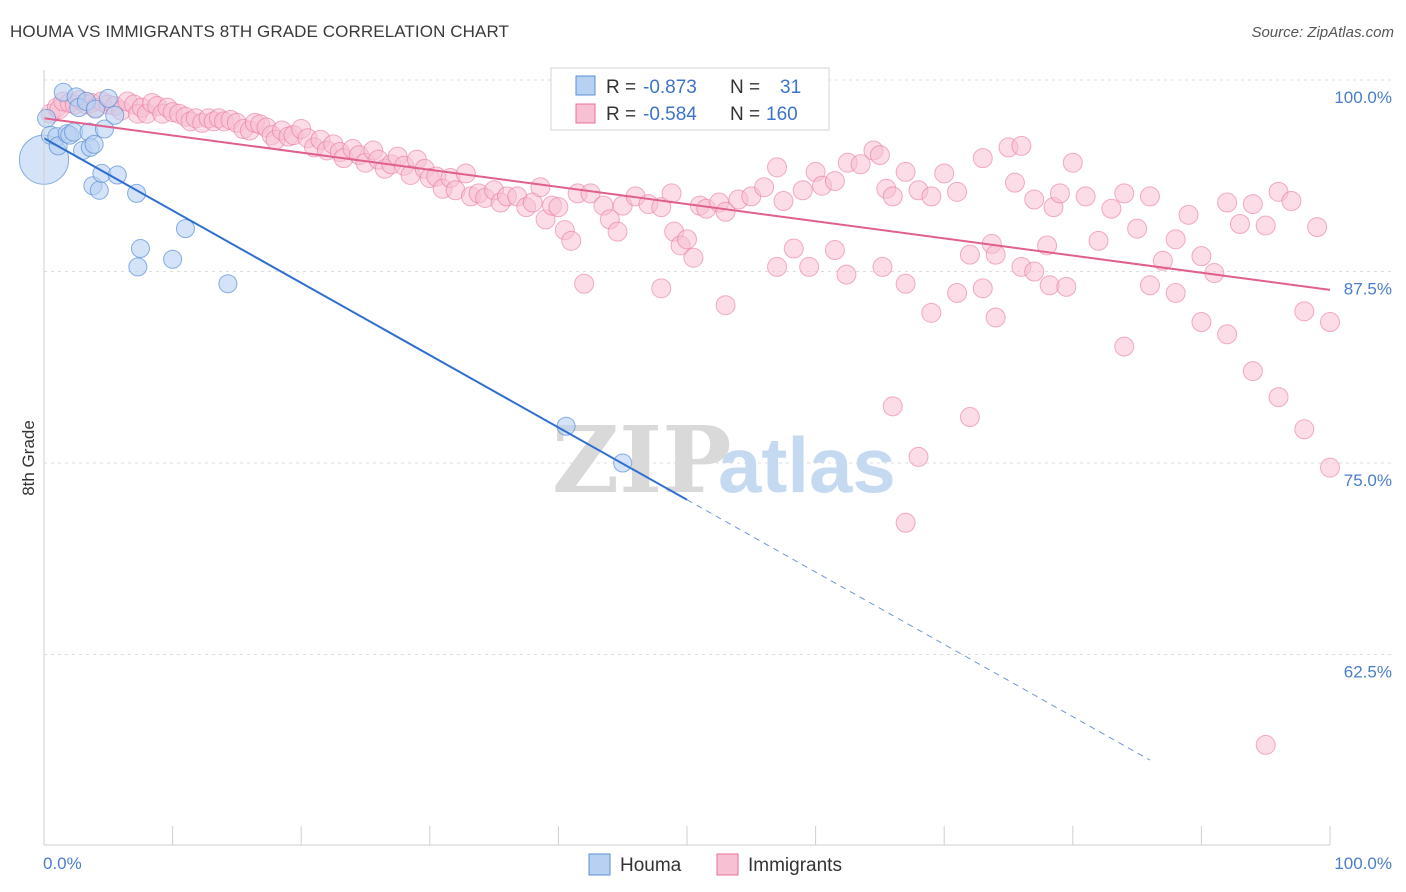 This screenshot has height=892, width=1406. What do you see at coordinates (1368, 672) in the screenshot?
I see `y-tick-label-3: 62.5%` at bounding box center [1368, 672].